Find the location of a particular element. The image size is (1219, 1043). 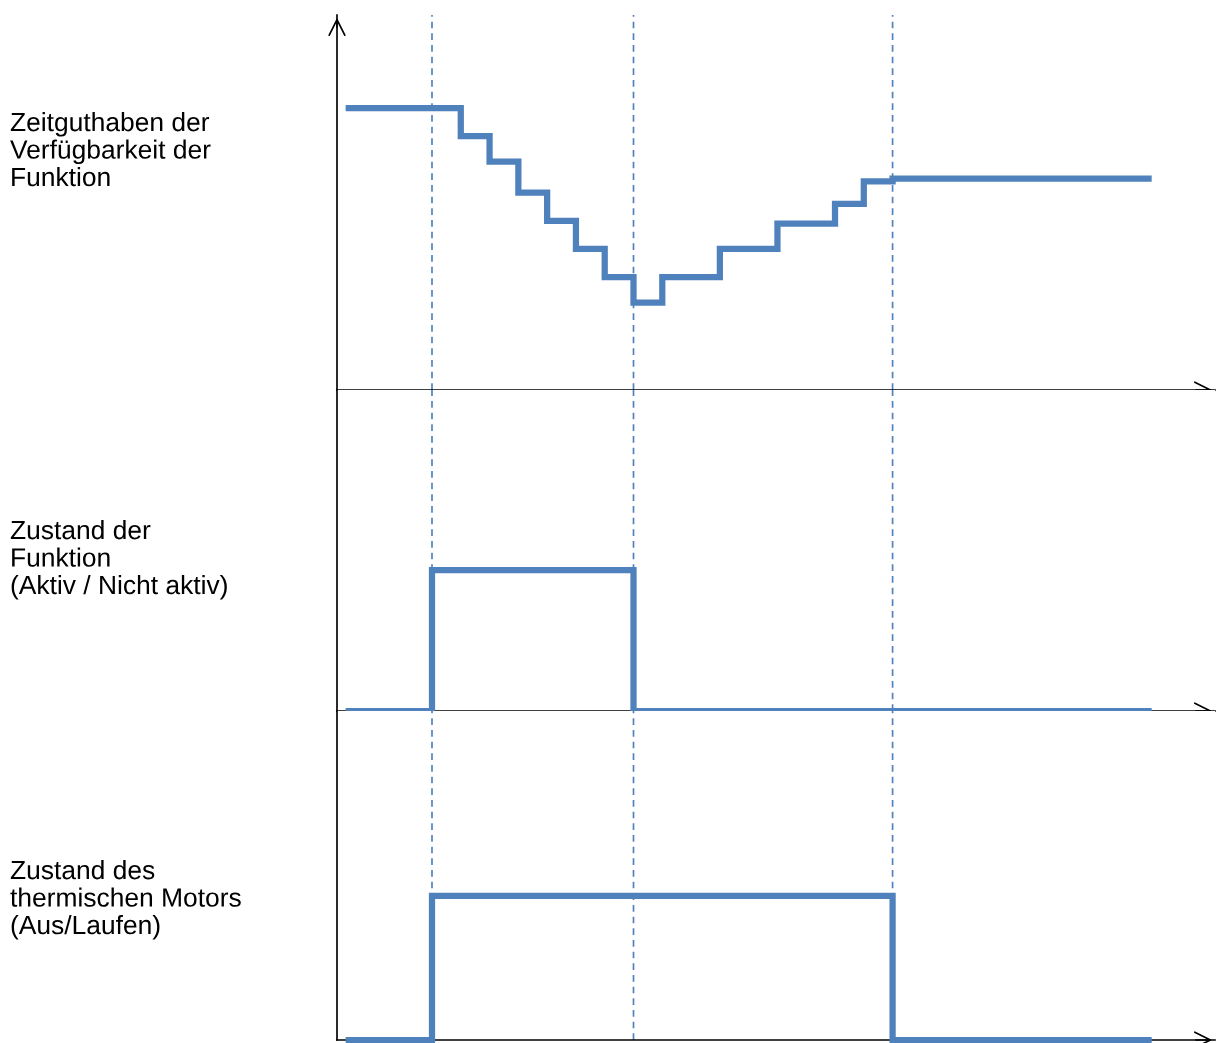

y-axis-title: Zustand des thermischen Motors (Aus/Laufen) is located at coordinates (125, 900).